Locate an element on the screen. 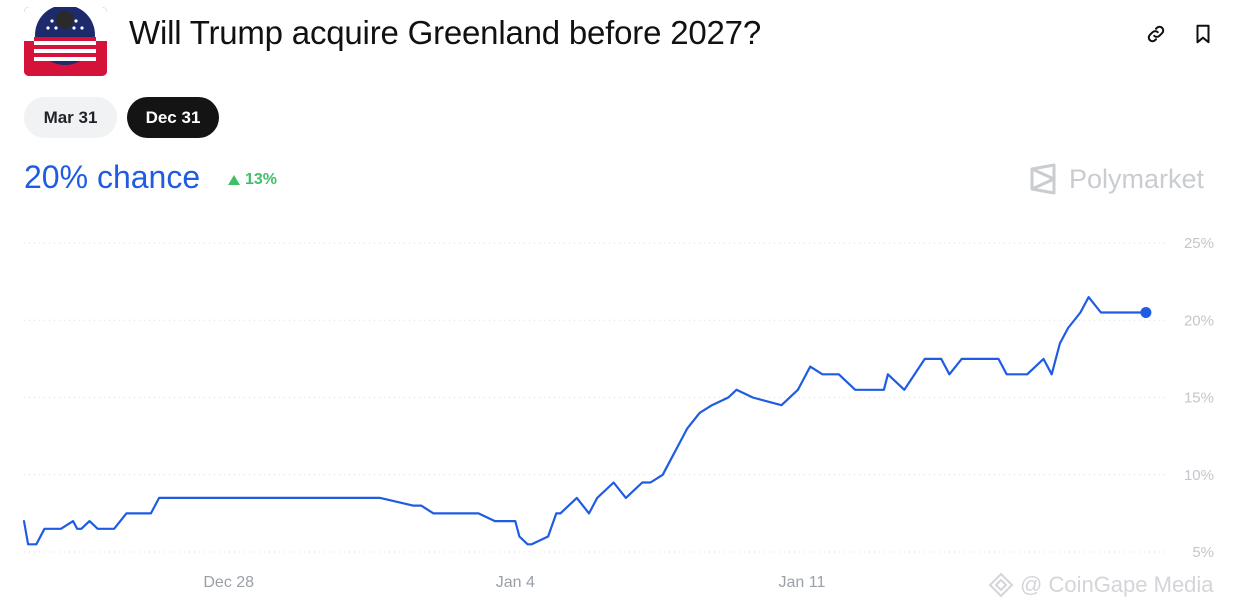 The width and height of the screenshot is (1239, 610). us-flag-icon is located at coordinates (65, 41).